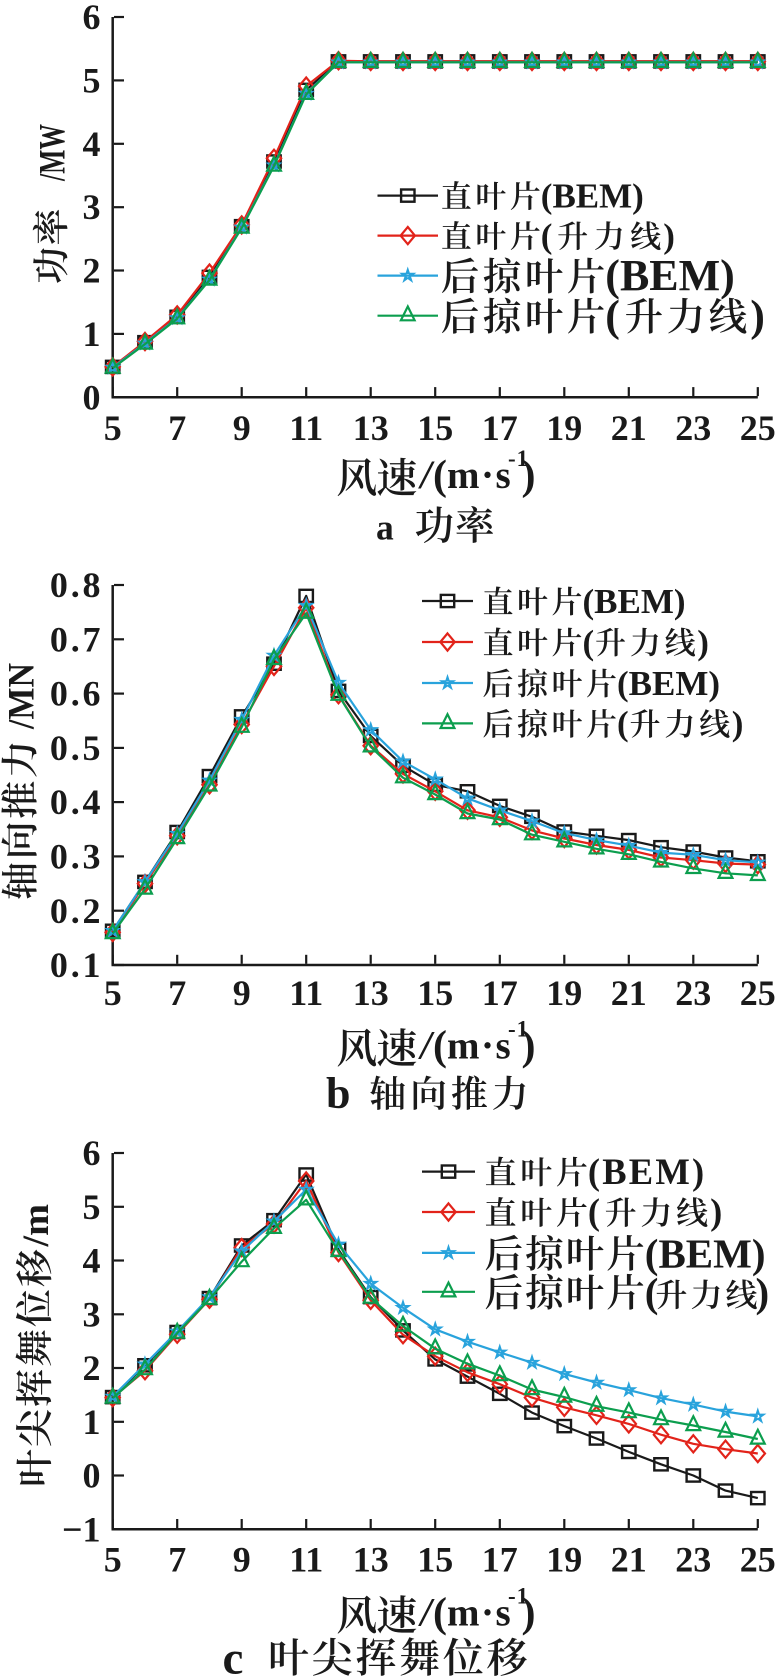 The width and height of the screenshot is (779, 1679). What do you see at coordinates (385, 528) in the screenshot?
I see `svg-text: a` at bounding box center [385, 528].